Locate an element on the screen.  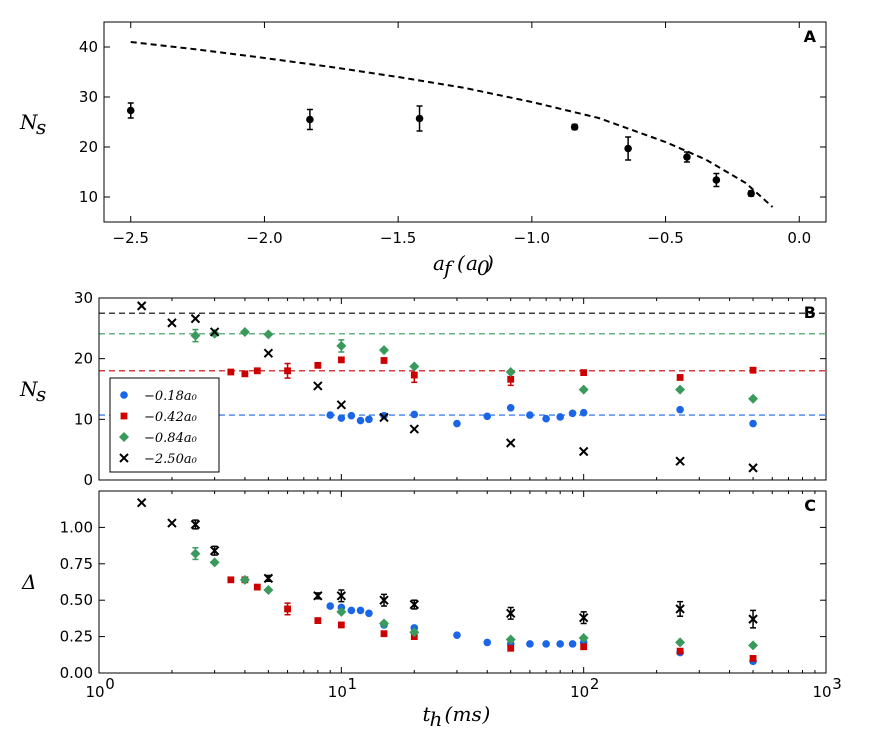
legend: −0.18a₀ −0.42a₀ −0.84a₀ −2.50a₀ is located at coordinates (164, 425).